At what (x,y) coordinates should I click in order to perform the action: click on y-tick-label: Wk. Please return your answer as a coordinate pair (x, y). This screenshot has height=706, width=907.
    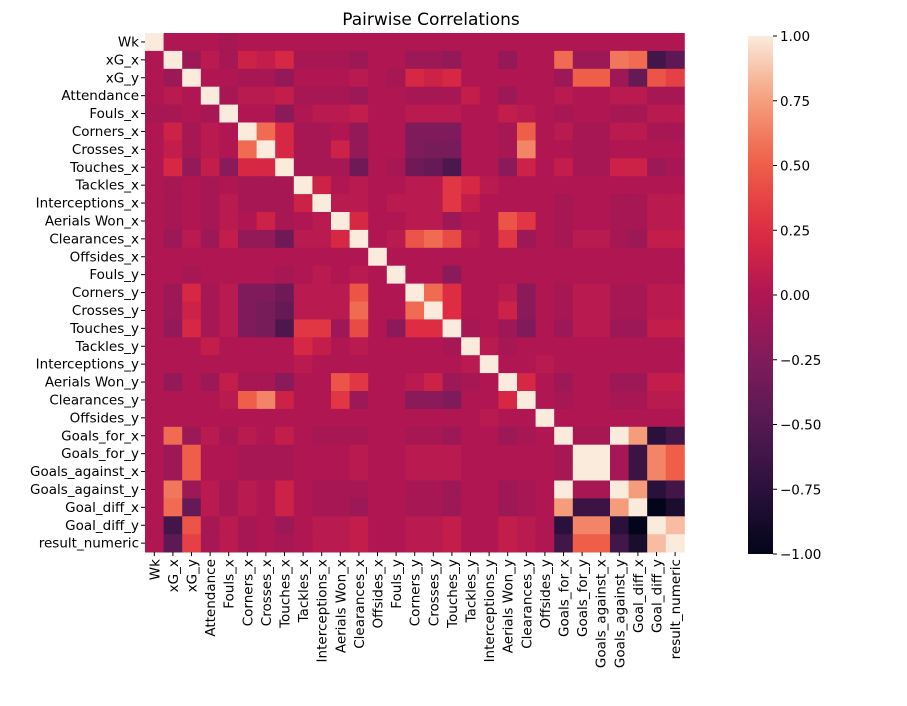
    Looking at the image, I should click on (128, 42).